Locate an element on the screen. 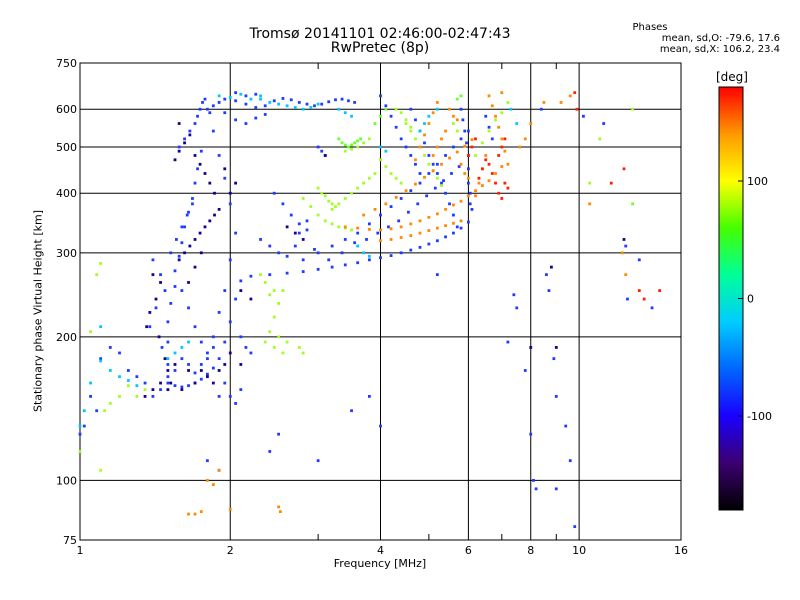 Image resolution: width=800 pixels, height=600 pixels. y-tick-label: 400 is located at coordinates (66, 193).